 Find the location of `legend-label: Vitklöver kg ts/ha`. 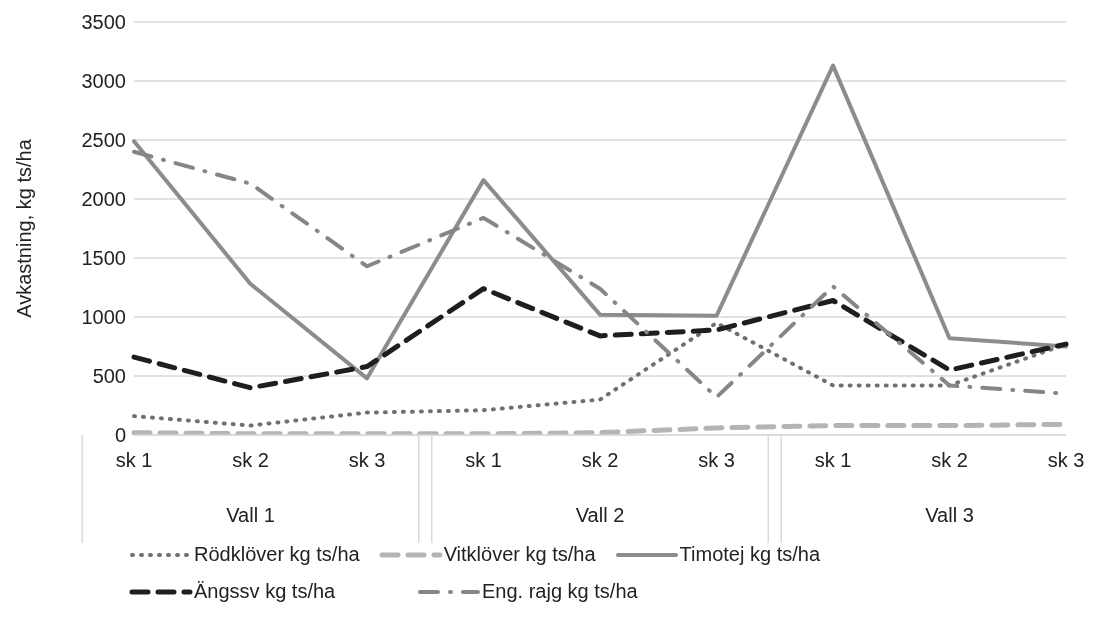

legend-label: Vitklöver kg ts/ha is located at coordinates (519, 554).